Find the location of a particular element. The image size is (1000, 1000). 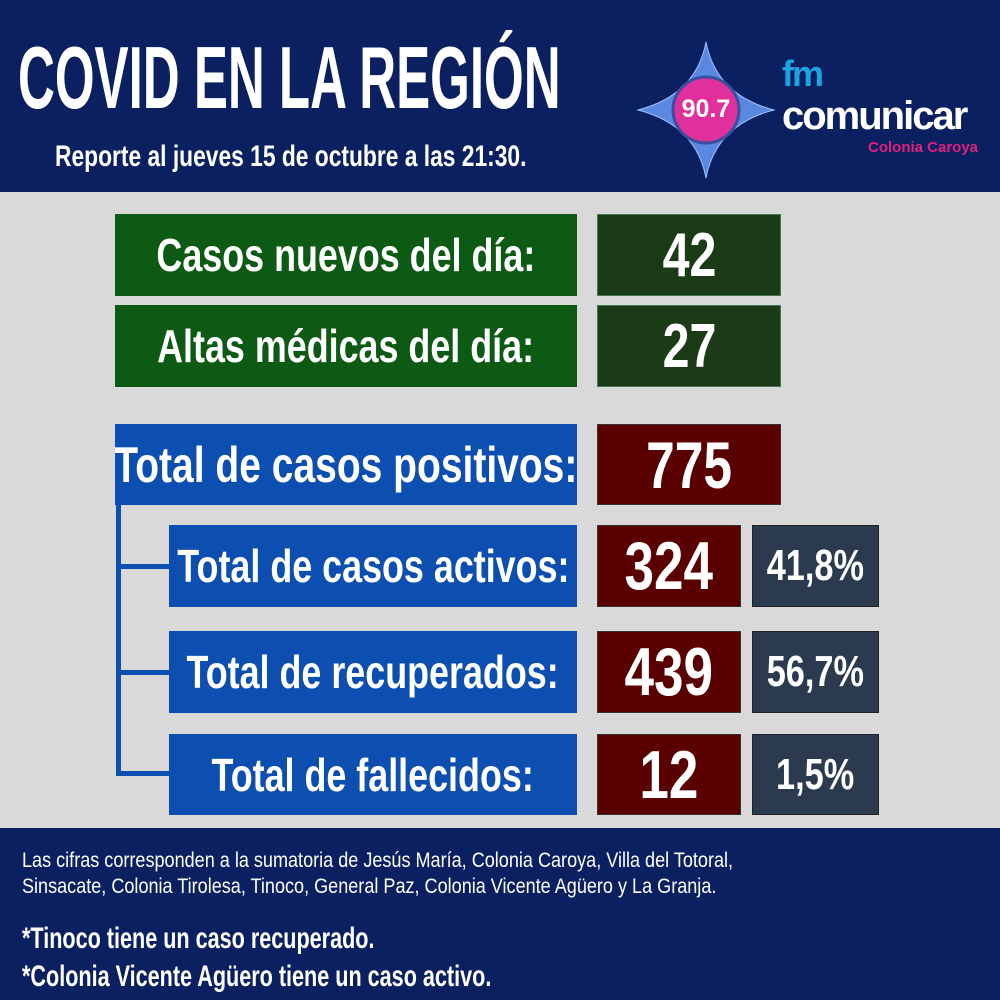

daily-label-new-cases: Casos nuevos del día: is located at coordinates (346, 255).